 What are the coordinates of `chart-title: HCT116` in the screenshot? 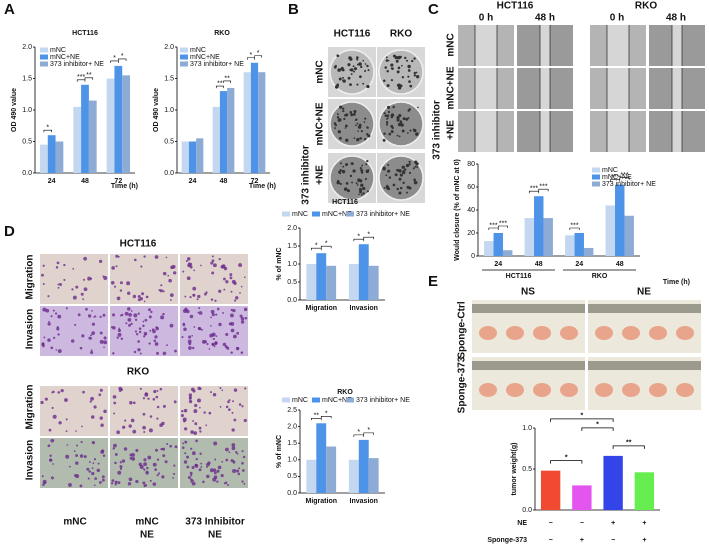 It's located at (85, 33).